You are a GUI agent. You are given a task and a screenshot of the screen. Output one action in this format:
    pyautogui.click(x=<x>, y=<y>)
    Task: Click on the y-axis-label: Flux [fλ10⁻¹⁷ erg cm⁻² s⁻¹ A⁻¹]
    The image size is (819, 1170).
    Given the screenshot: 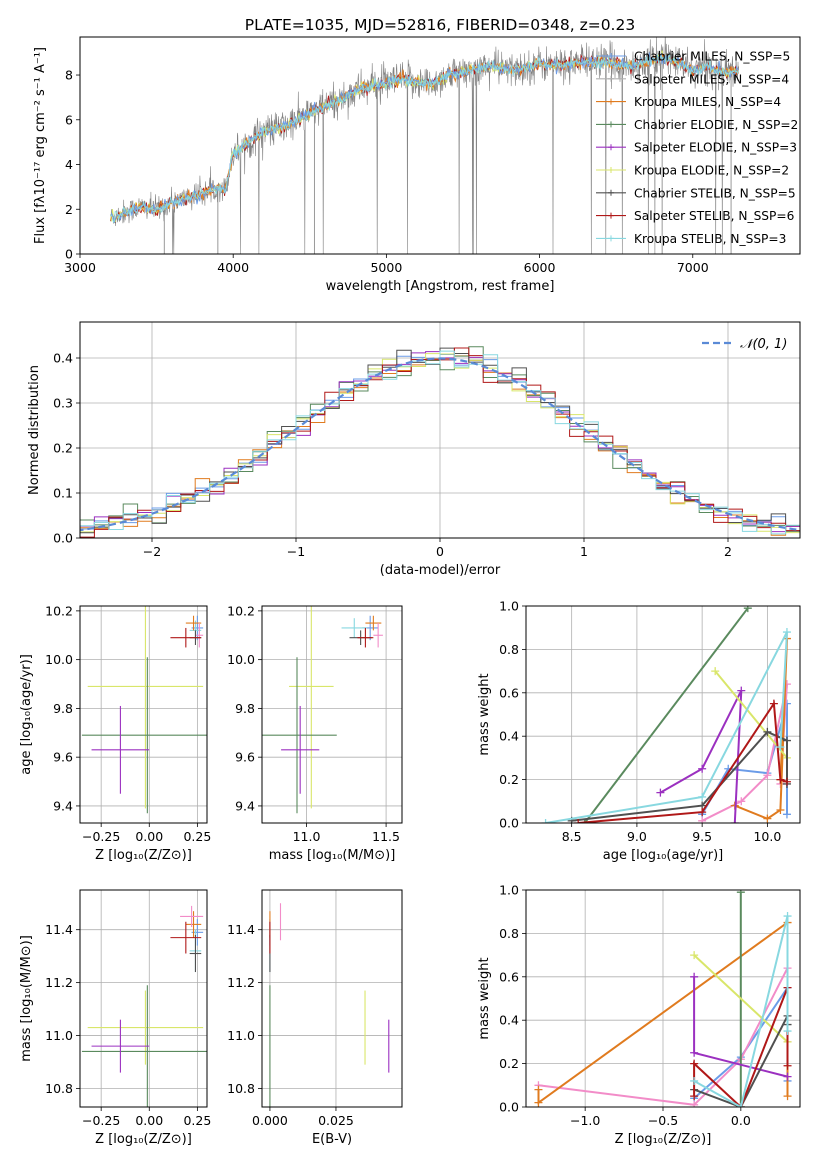 What is the action you would take?
    pyautogui.click(x=40, y=145)
    